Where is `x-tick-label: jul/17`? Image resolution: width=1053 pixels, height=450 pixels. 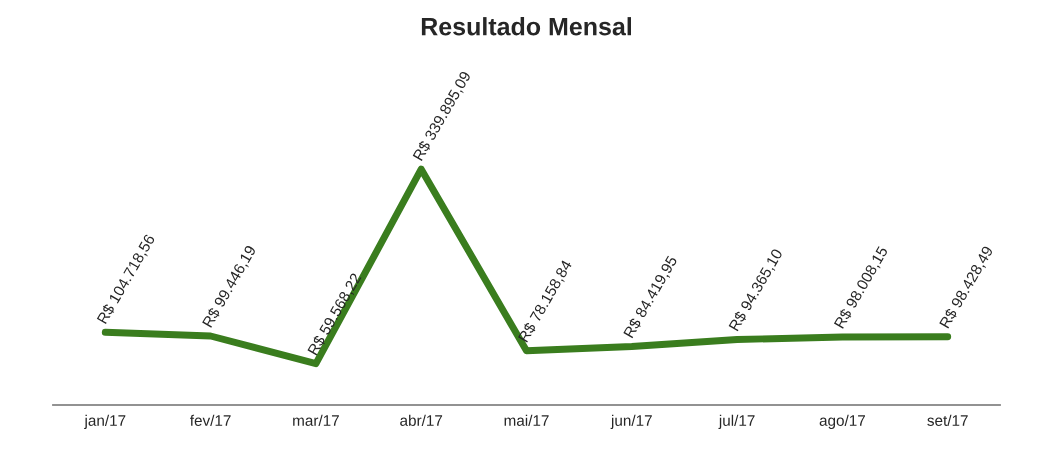
x-tick-label: jul/17 is located at coordinates (736, 421).